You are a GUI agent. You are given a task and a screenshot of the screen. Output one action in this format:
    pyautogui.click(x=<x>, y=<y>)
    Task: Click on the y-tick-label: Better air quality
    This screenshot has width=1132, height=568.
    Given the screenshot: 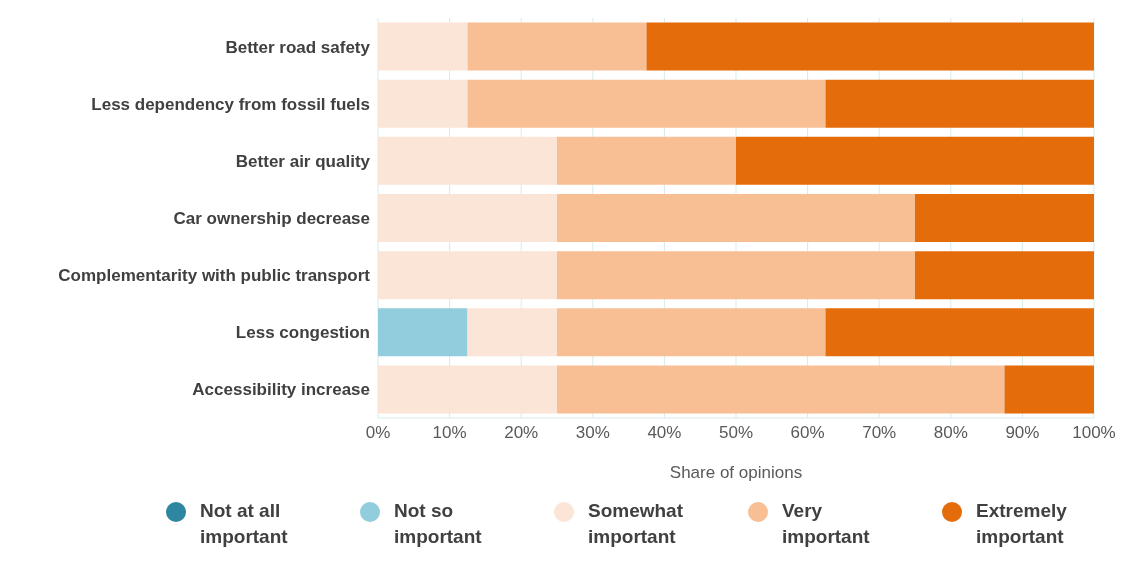 What is the action you would take?
    pyautogui.click(x=303, y=161)
    